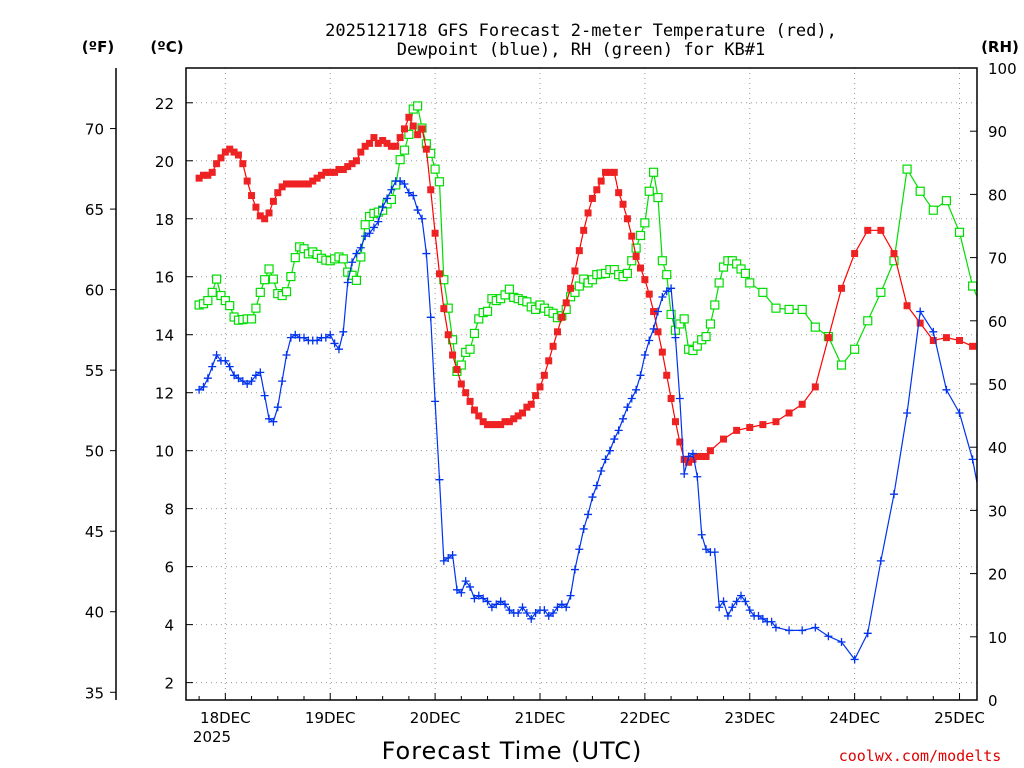  Describe the element at coordinates (94, 210) in the screenshot. I see `fahrenheit-tick-label: 65` at that location.